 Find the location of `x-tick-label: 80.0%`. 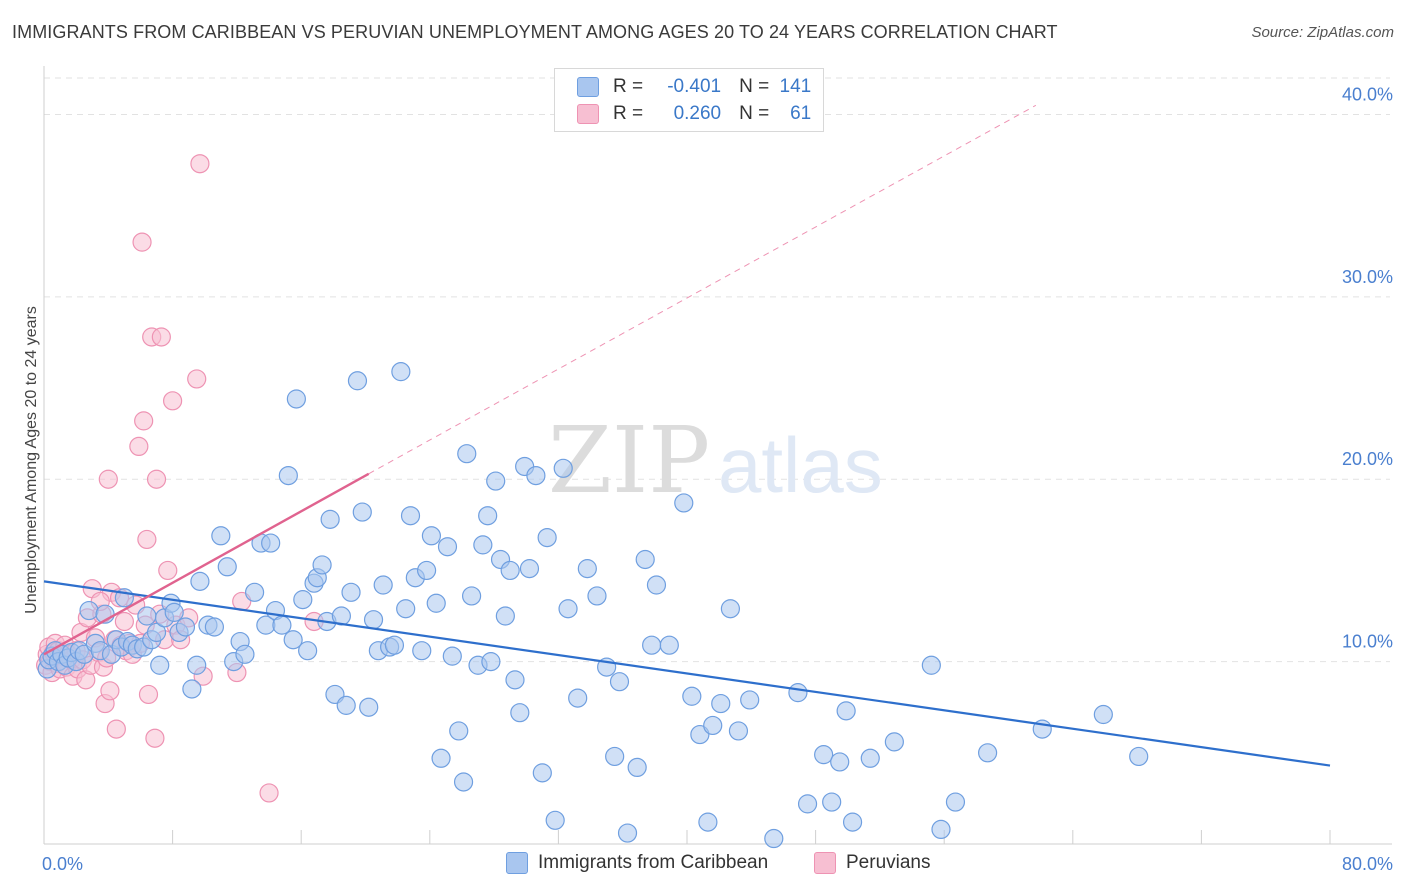

x-tick-label: 80.0% is located at coordinates (1367, 864).